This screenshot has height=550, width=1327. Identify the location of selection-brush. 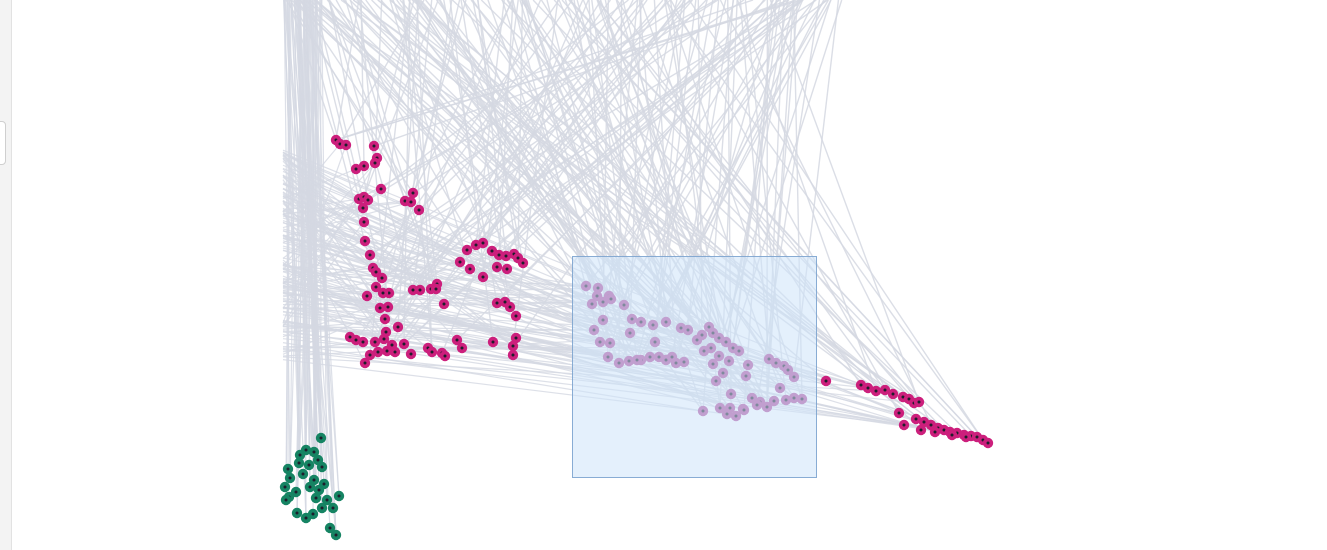
(694, 367).